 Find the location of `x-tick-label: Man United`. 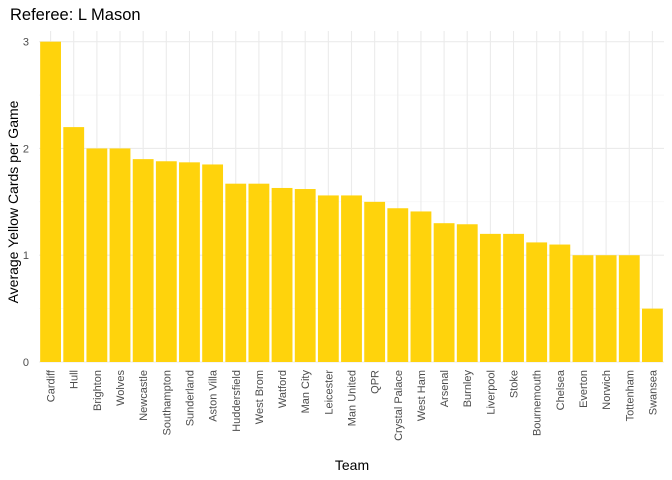

x-tick-label: Man United is located at coordinates (353, 398).